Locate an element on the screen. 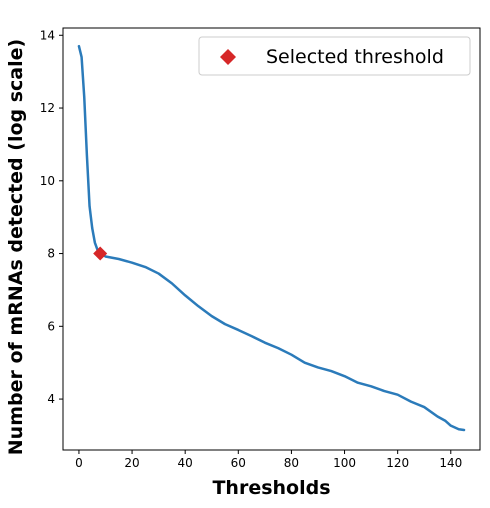 The width and height of the screenshot is (490, 508). x-tick-label: 80 is located at coordinates (291, 463).